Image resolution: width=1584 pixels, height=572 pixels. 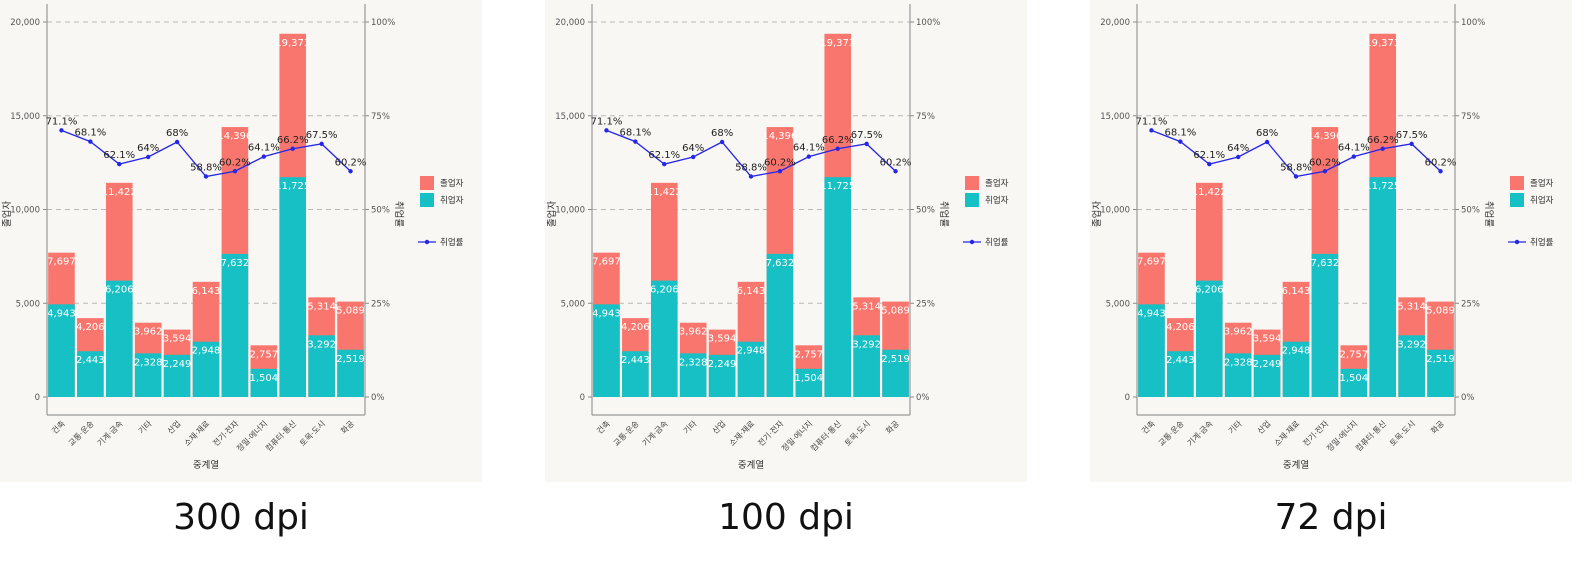 What do you see at coordinates (923, 398) in the screenshot?
I see `y2-tick-label: 0%` at bounding box center [923, 398].